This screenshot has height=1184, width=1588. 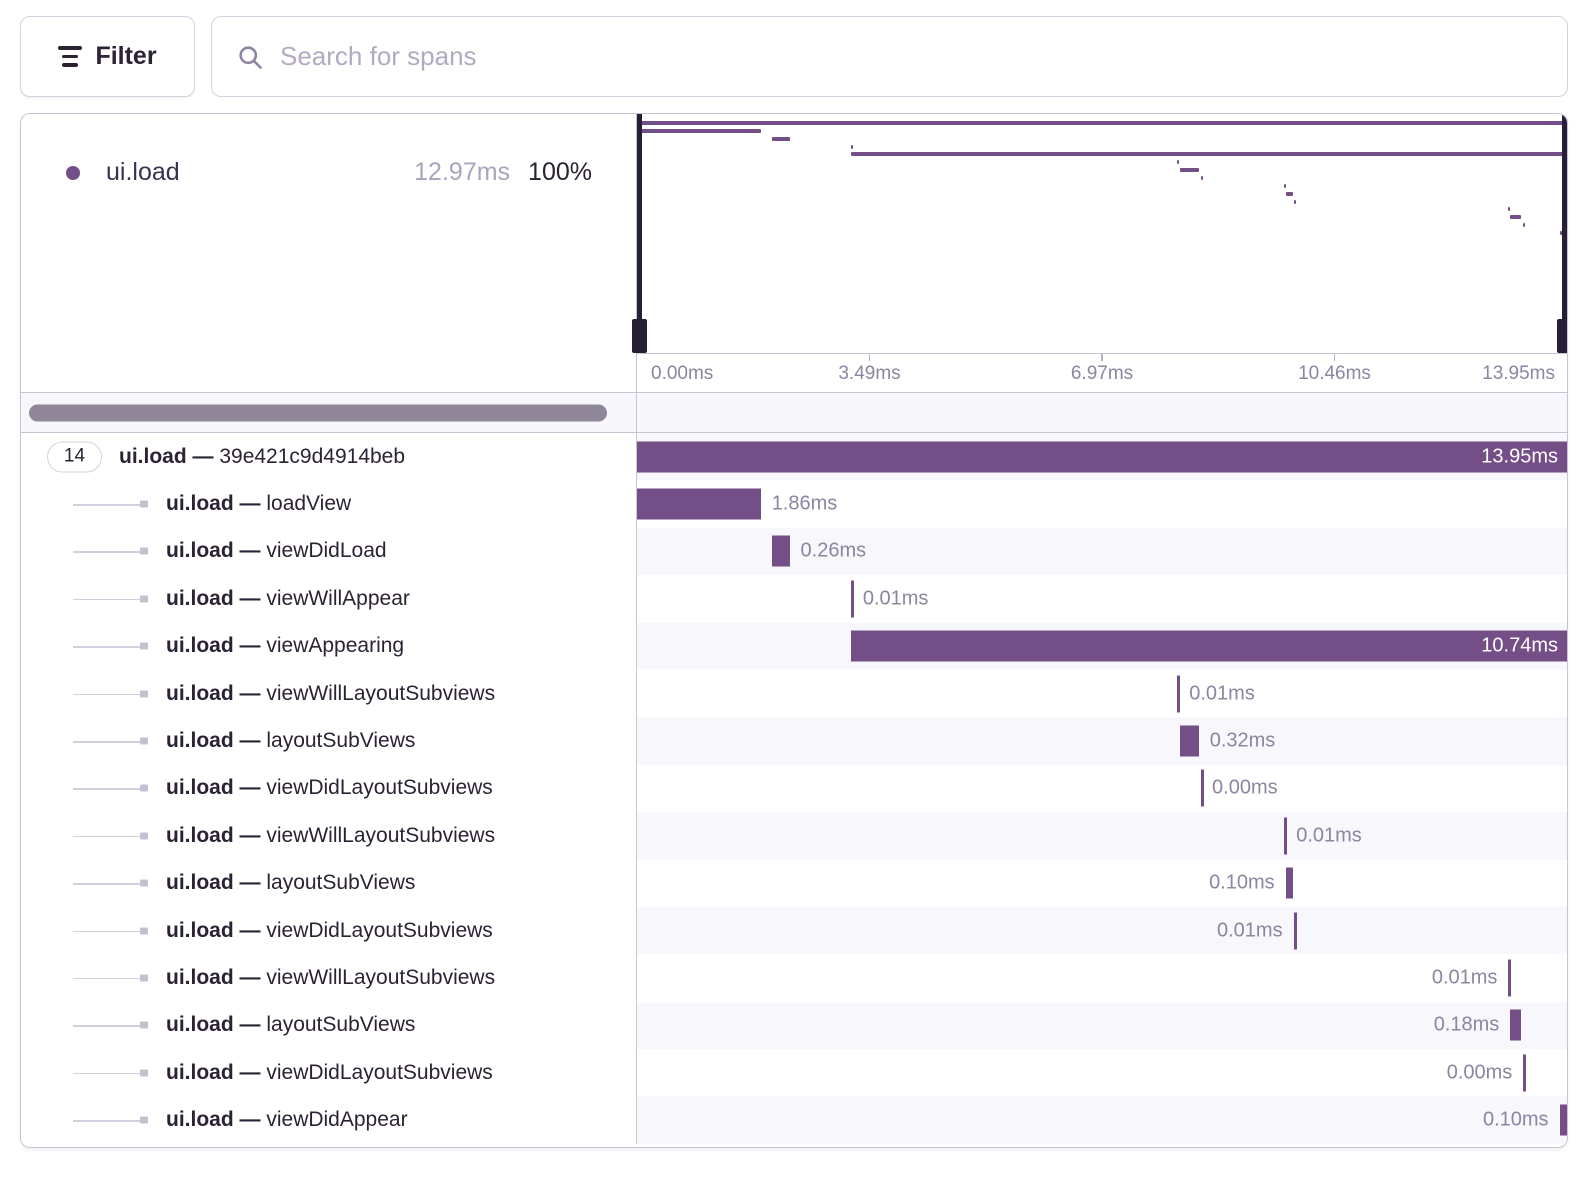 I want to click on span-tree-cell: ui.load — loadView, so click(x=329, y=504).